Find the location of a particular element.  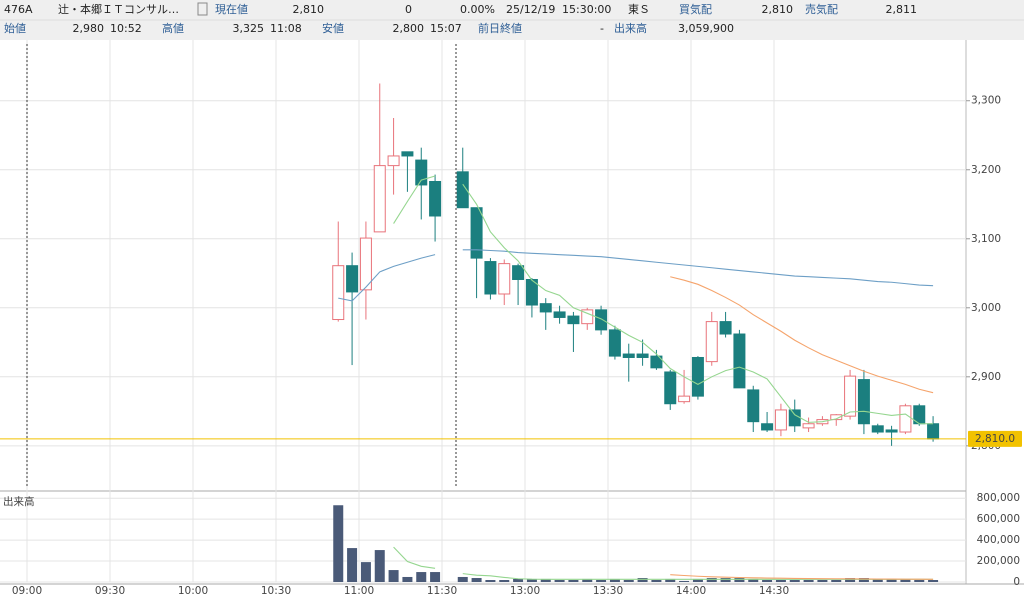

value: 15:30:00 is located at coordinates (586, 9).